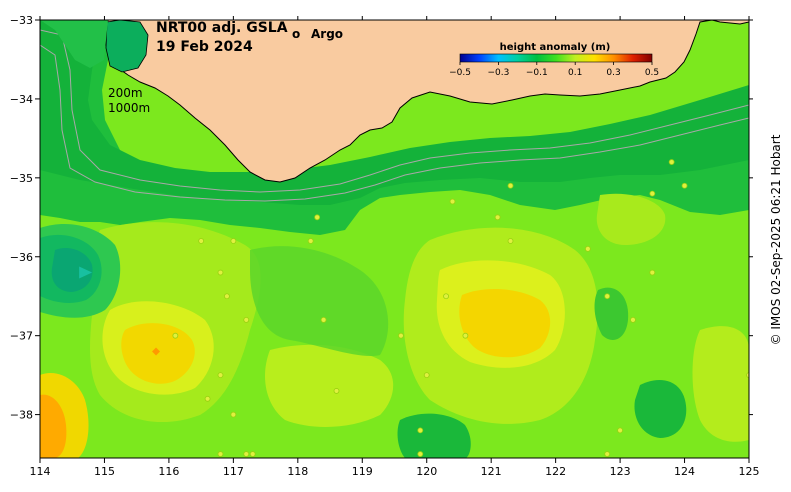 The width and height of the screenshot is (791, 492). What do you see at coordinates (40, 471) in the screenshot?
I see `lon-tick-label: 114` at bounding box center [40, 471].